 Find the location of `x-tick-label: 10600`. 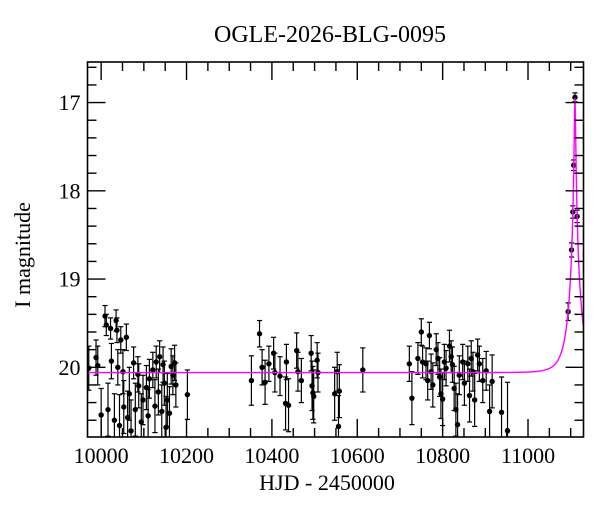

x-tick-label: 10600 is located at coordinates (357, 455).